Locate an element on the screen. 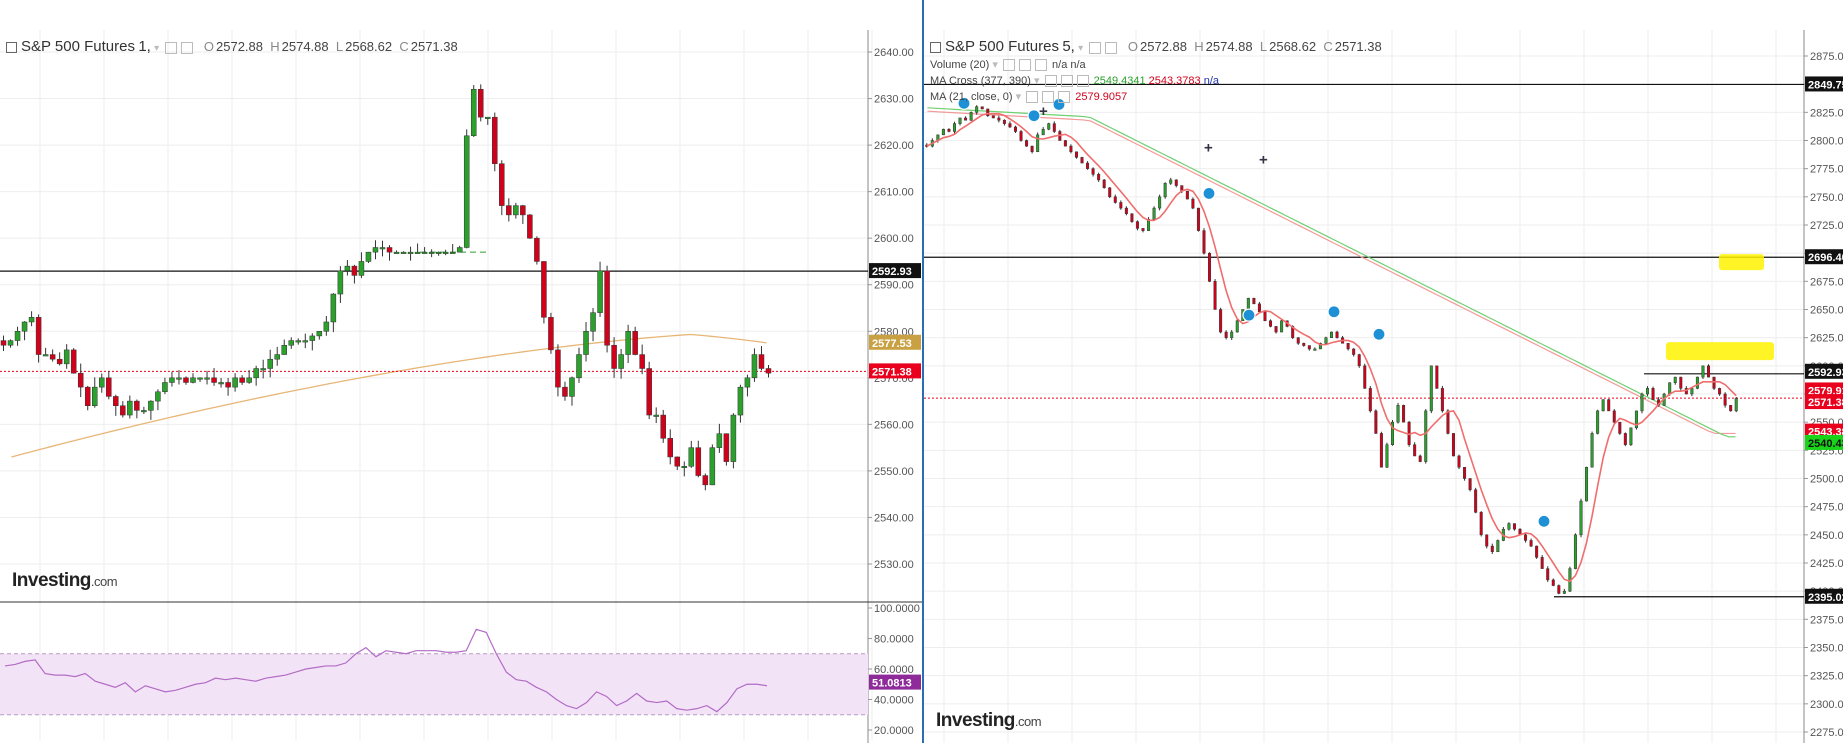 The width and height of the screenshot is (1843, 743). rsi-band is located at coordinates (434, 684).